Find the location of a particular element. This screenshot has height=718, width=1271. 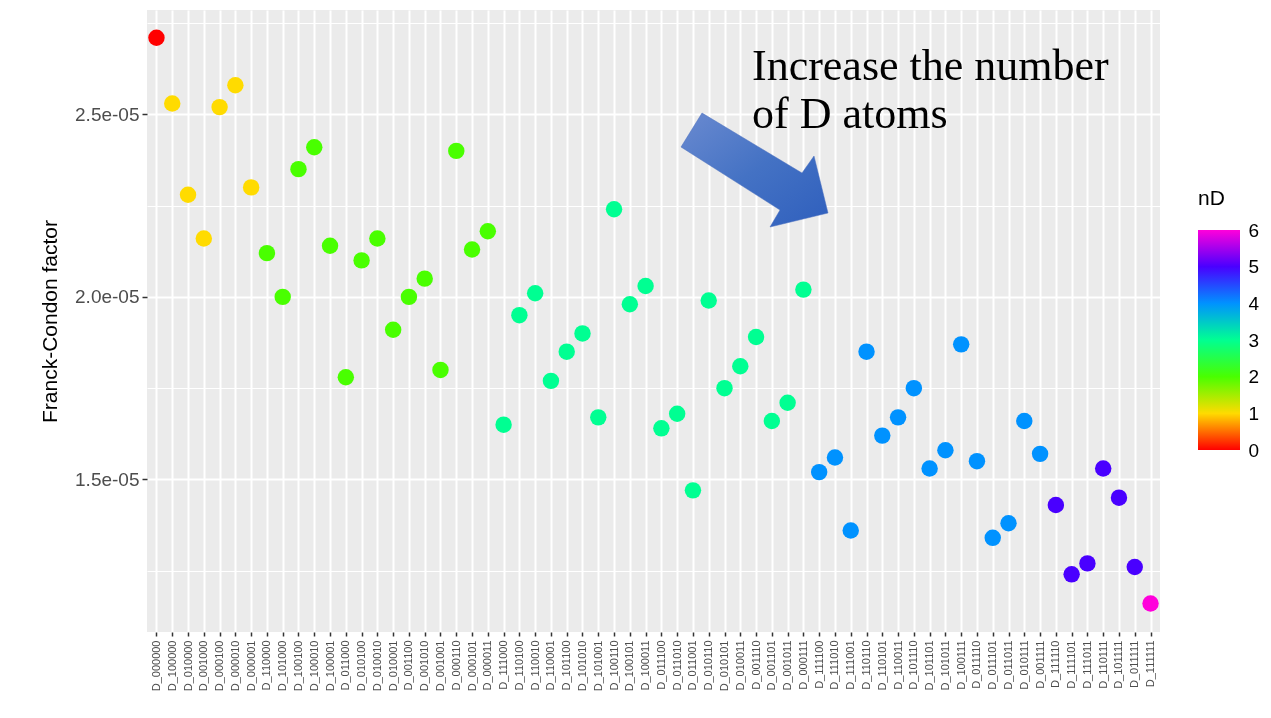

x-tick-label: D_101010 is located at coordinates (582, 666).